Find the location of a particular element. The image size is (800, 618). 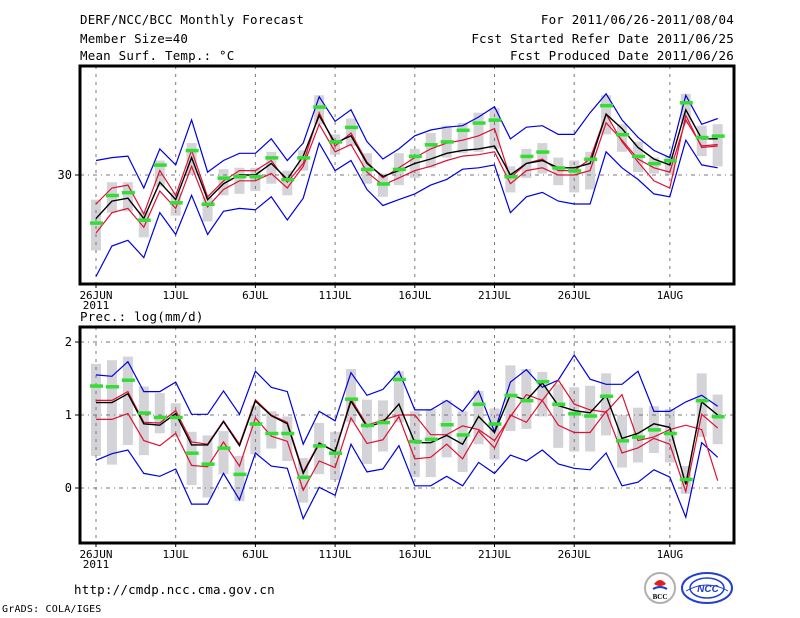

x-tick-label: 1JUL is located at coordinates (175, 554).